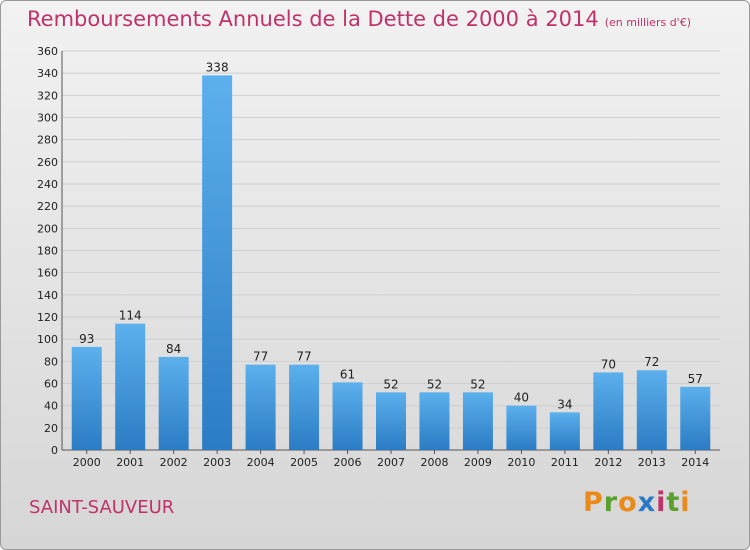 This screenshot has height=550, width=750. What do you see at coordinates (51, 406) in the screenshot?
I see `y-tick-label: 40` at bounding box center [51, 406].